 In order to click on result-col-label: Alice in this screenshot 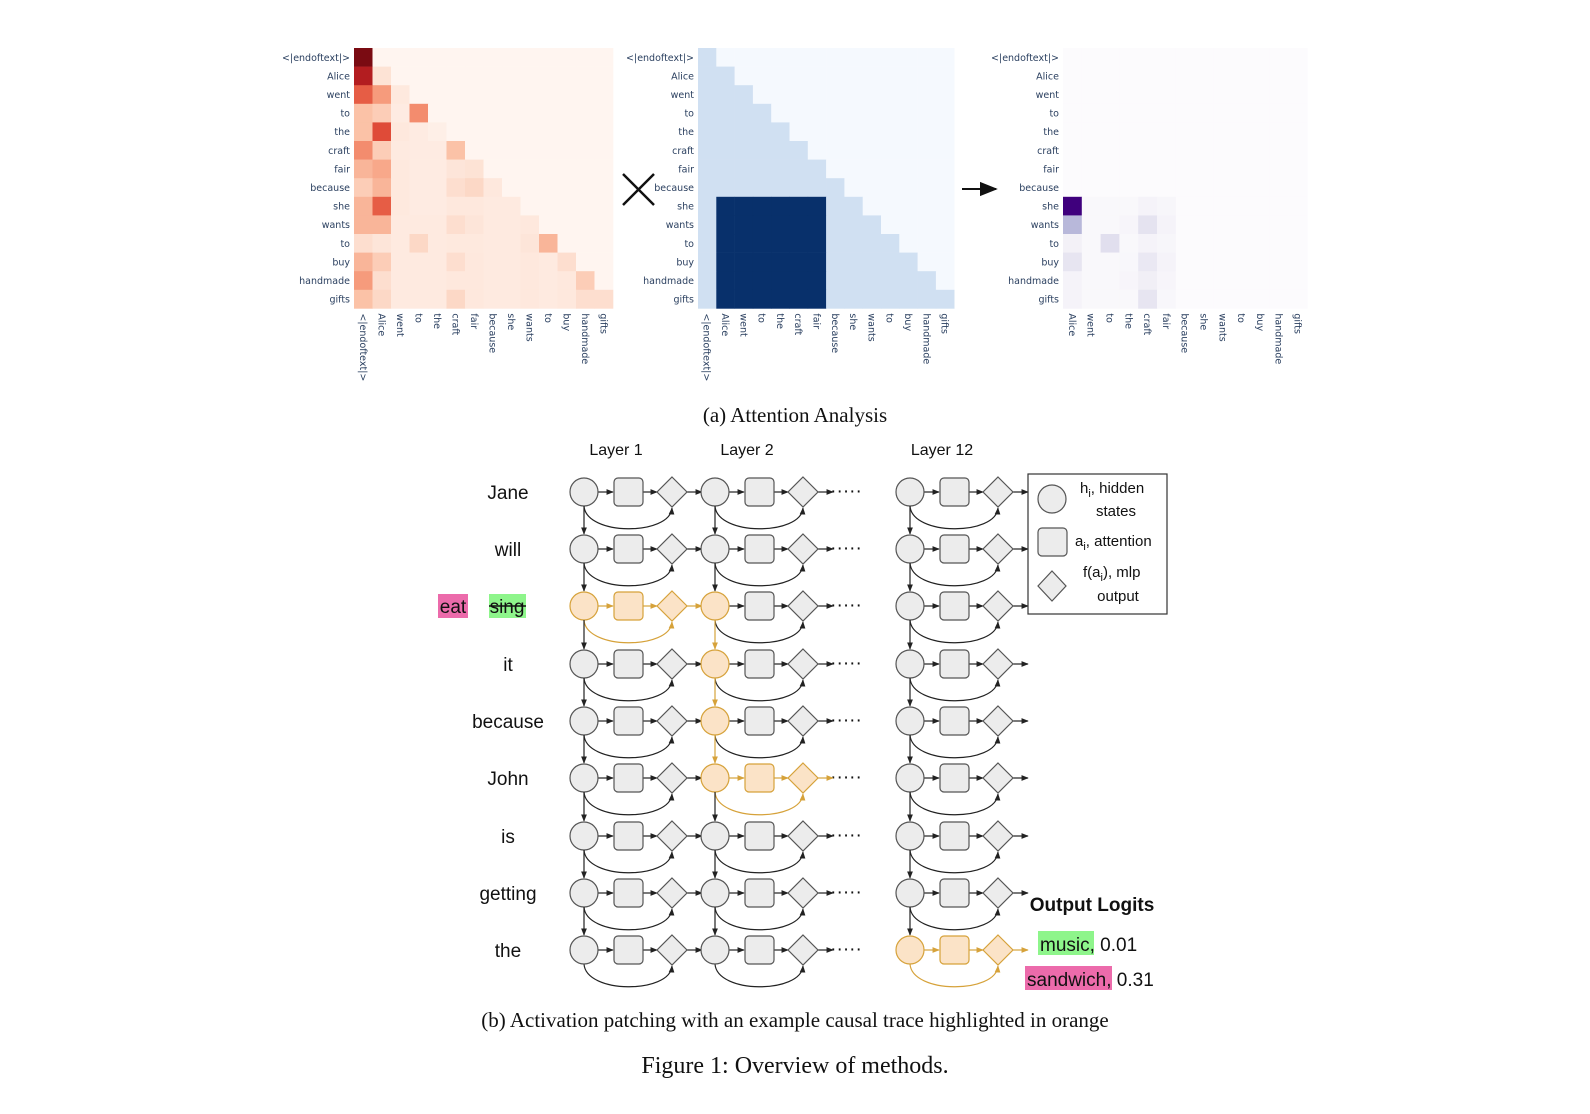, I will do `click(1071, 324)`.